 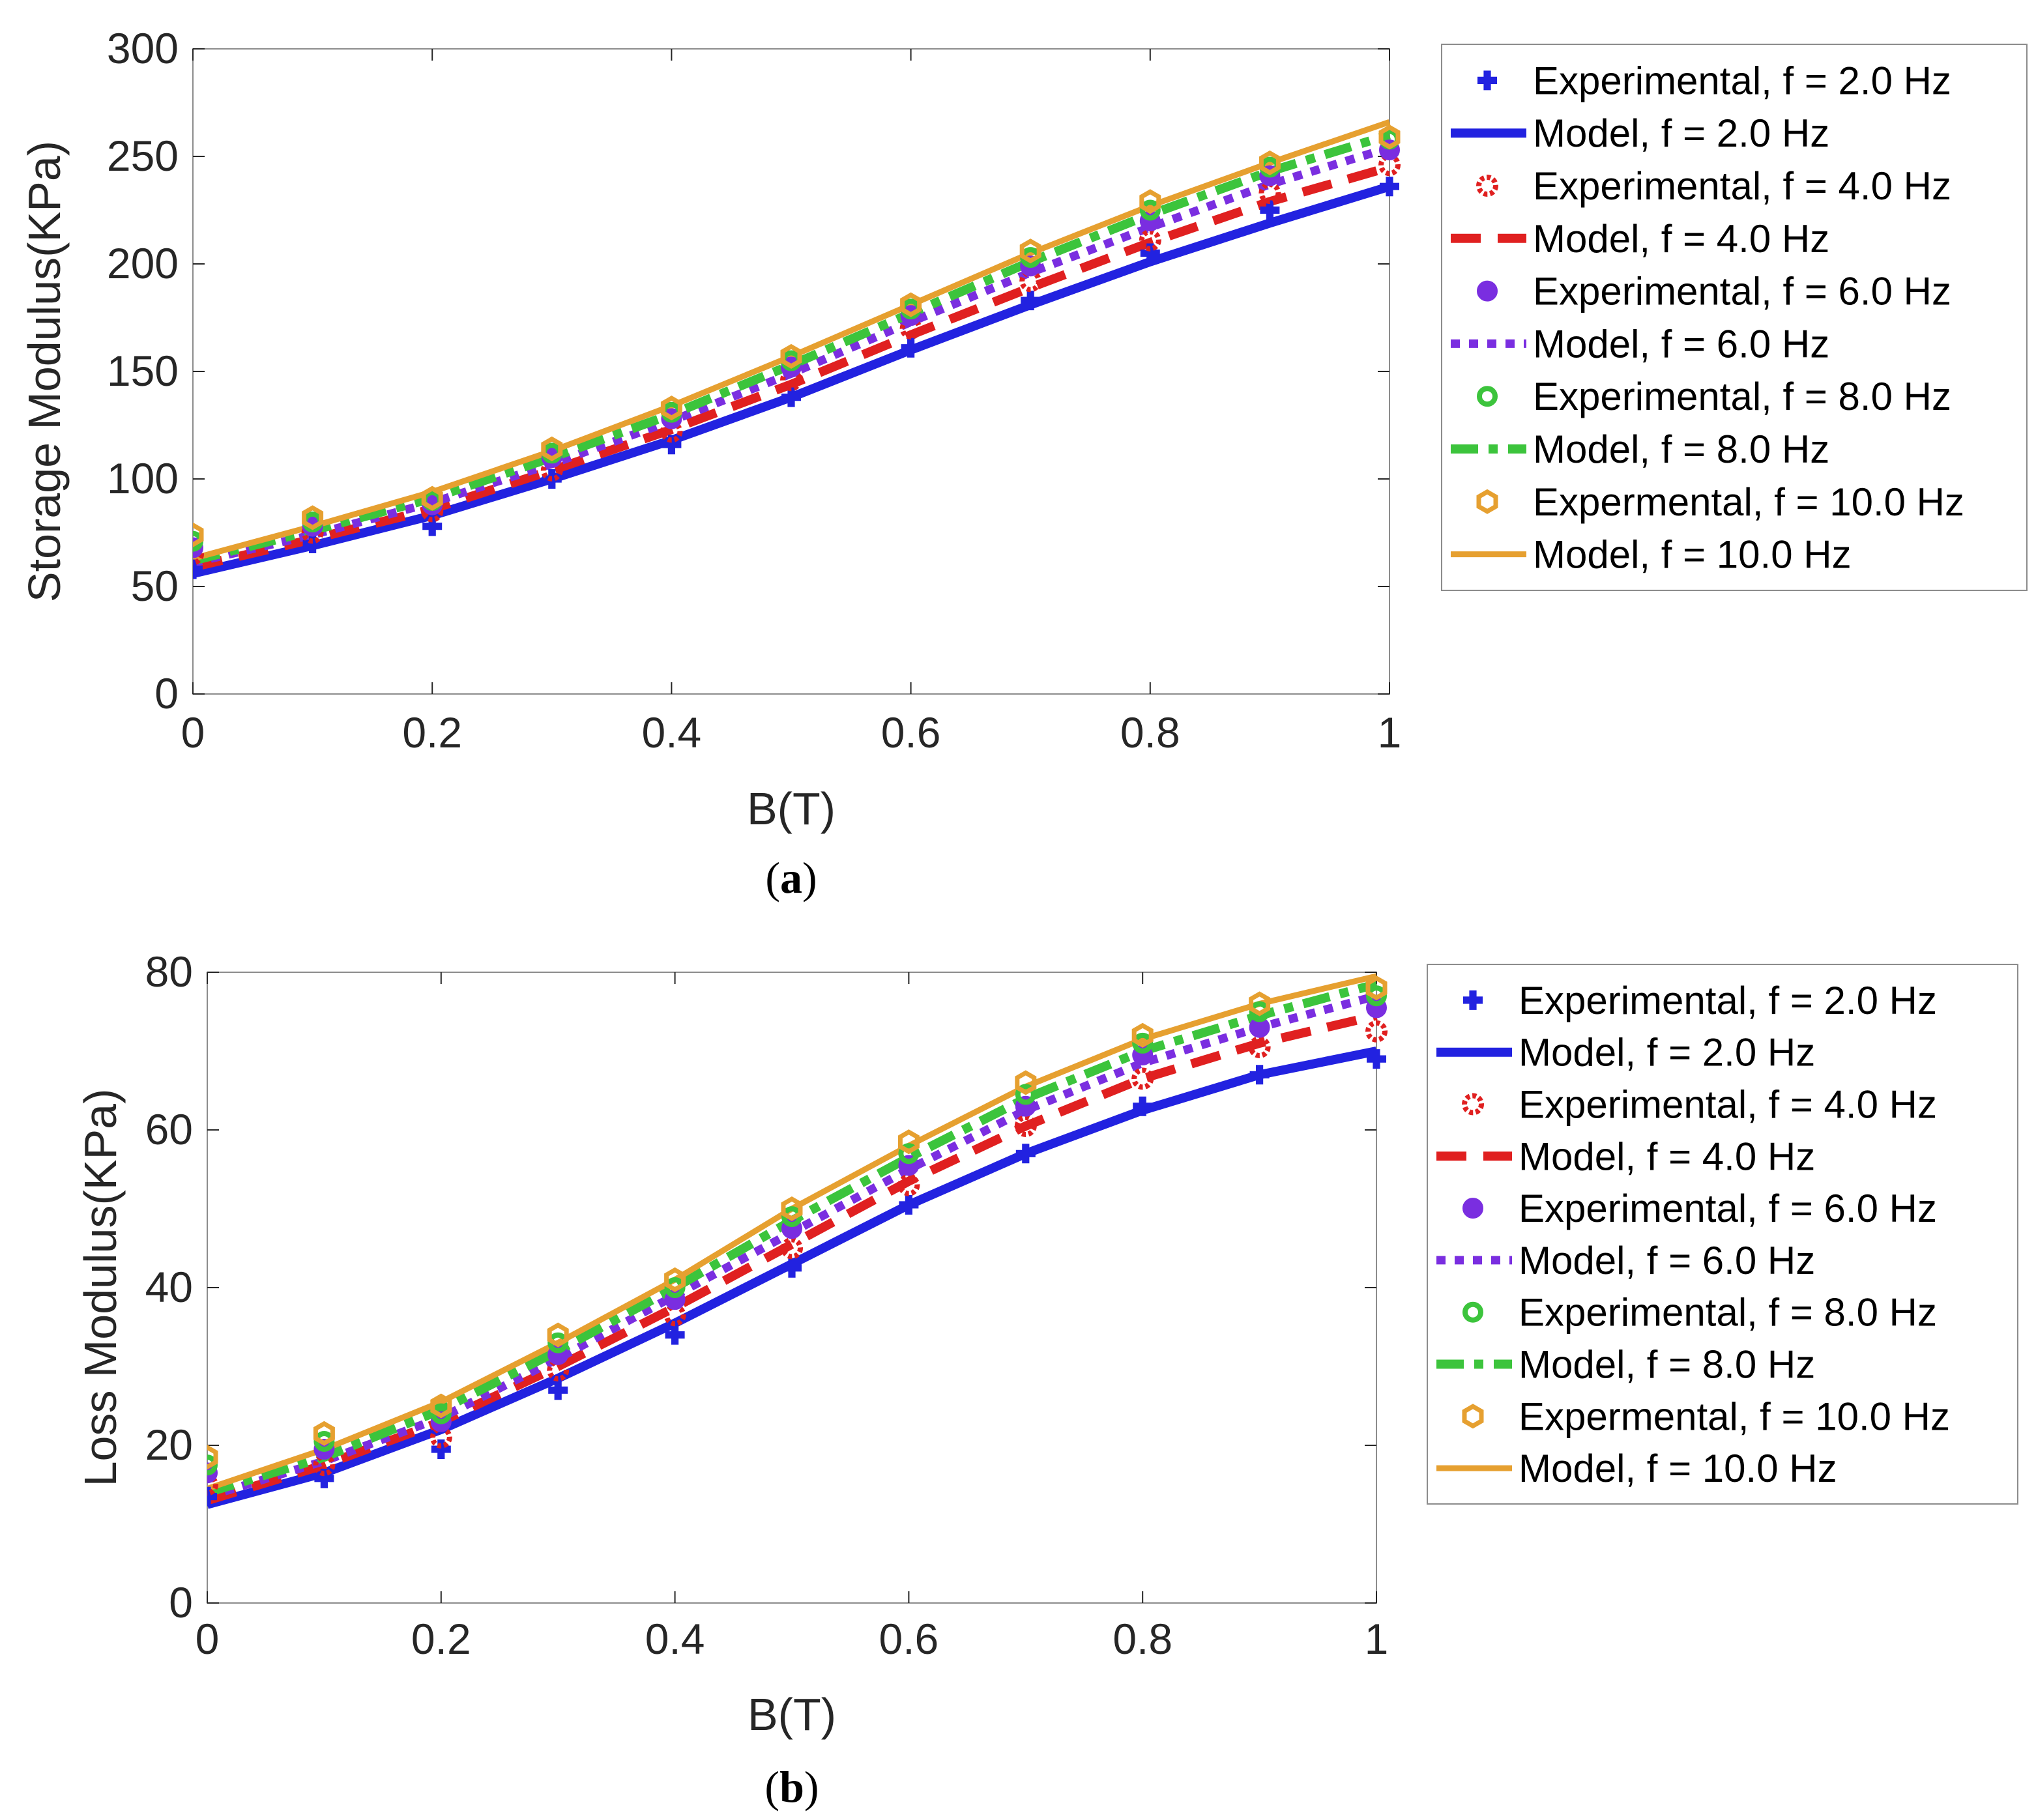 What do you see at coordinates (169, 1287) in the screenshot?
I see `y-tick-label: 40` at bounding box center [169, 1287].